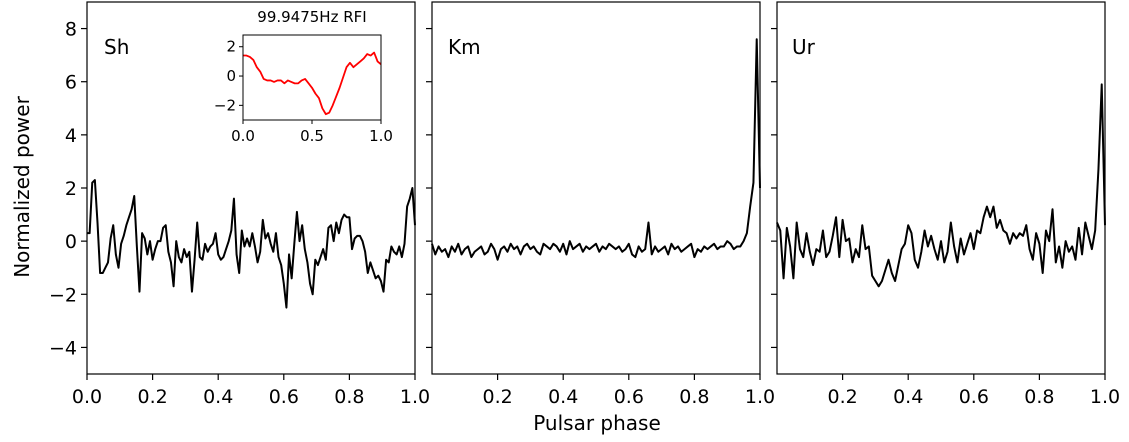 This screenshot has height=442, width=1129. I want to click on y-tick-label: 6, so click(71, 83).